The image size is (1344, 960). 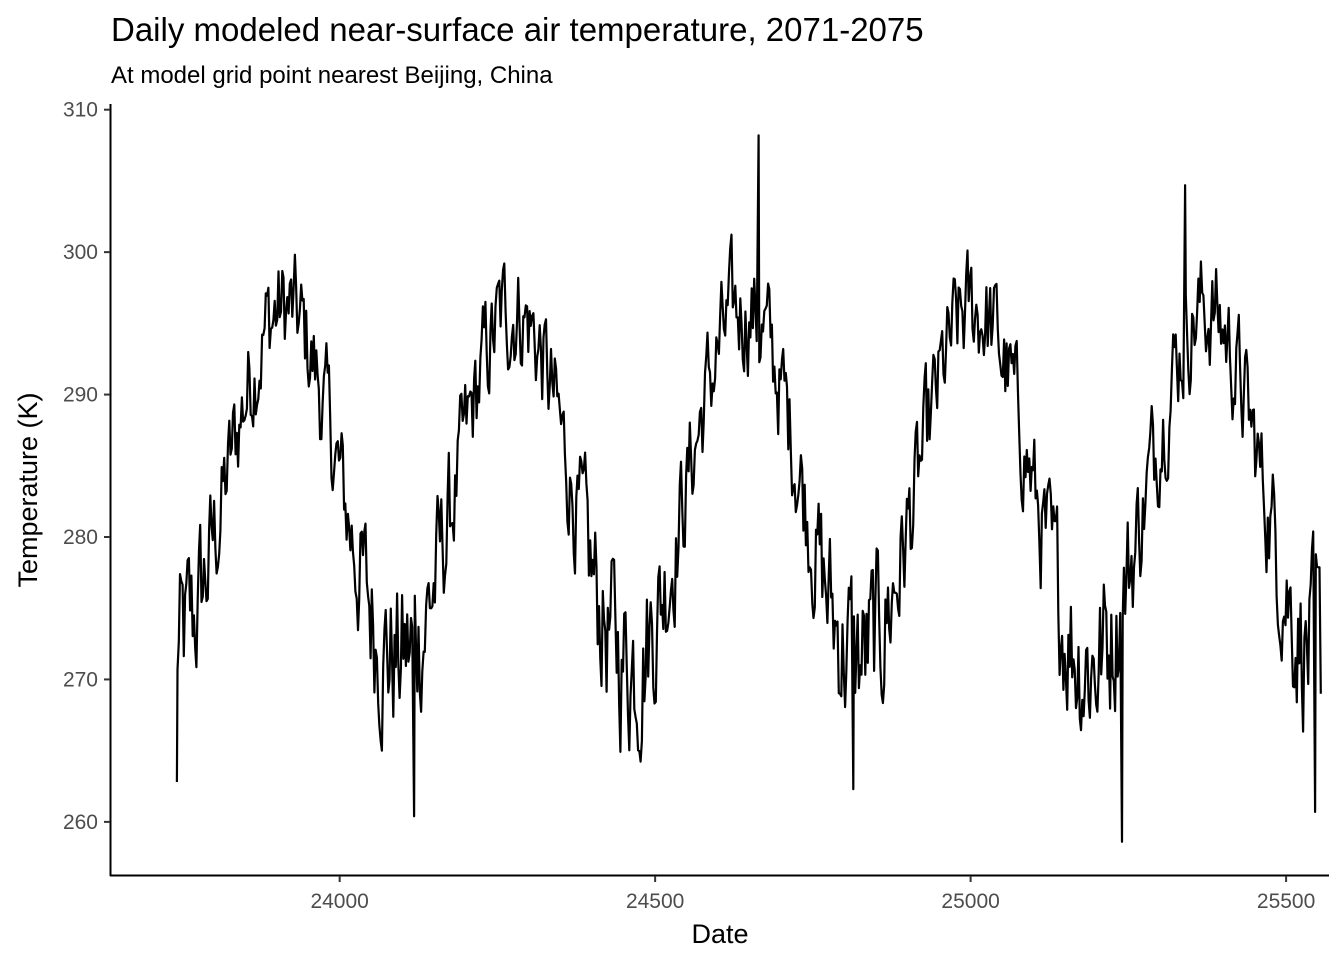 What do you see at coordinates (86, 466) in the screenshot?
I see `y-ticks: 260 270 280 290 300 310` at bounding box center [86, 466].